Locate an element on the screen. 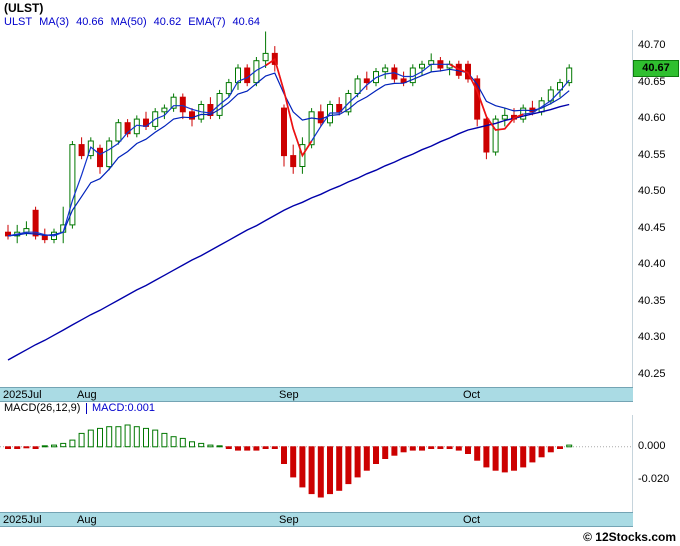 The image size is (680, 546). credit-link: © 12Stocks.com is located at coordinates (629, 537).